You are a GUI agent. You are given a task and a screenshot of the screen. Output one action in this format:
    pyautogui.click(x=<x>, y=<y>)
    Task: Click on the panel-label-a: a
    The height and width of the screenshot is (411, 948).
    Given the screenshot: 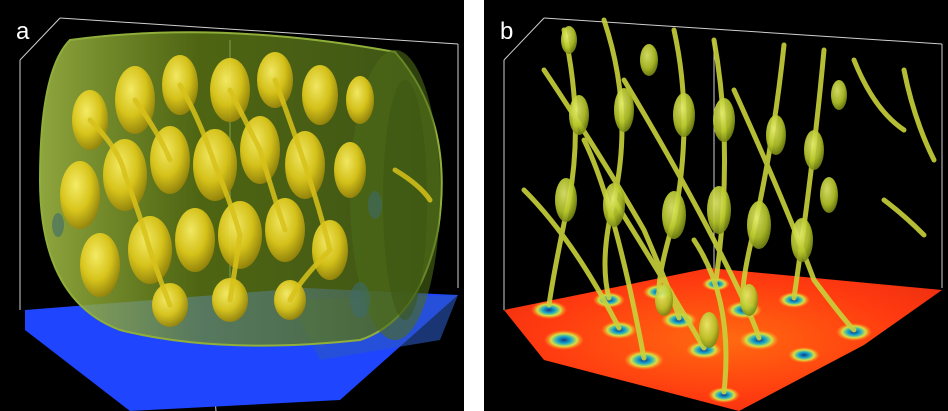 What is the action you would take?
    pyautogui.click(x=23, y=31)
    